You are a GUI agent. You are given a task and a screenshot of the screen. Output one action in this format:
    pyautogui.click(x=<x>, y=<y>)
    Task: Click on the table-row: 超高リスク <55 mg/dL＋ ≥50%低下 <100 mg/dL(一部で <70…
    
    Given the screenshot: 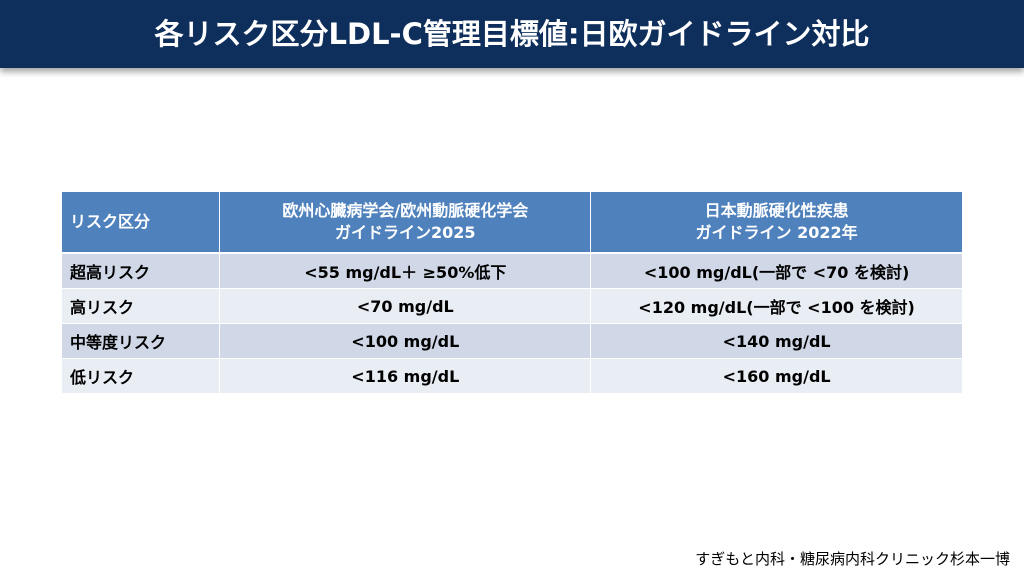 What is the action you would take?
    pyautogui.click(x=512, y=271)
    